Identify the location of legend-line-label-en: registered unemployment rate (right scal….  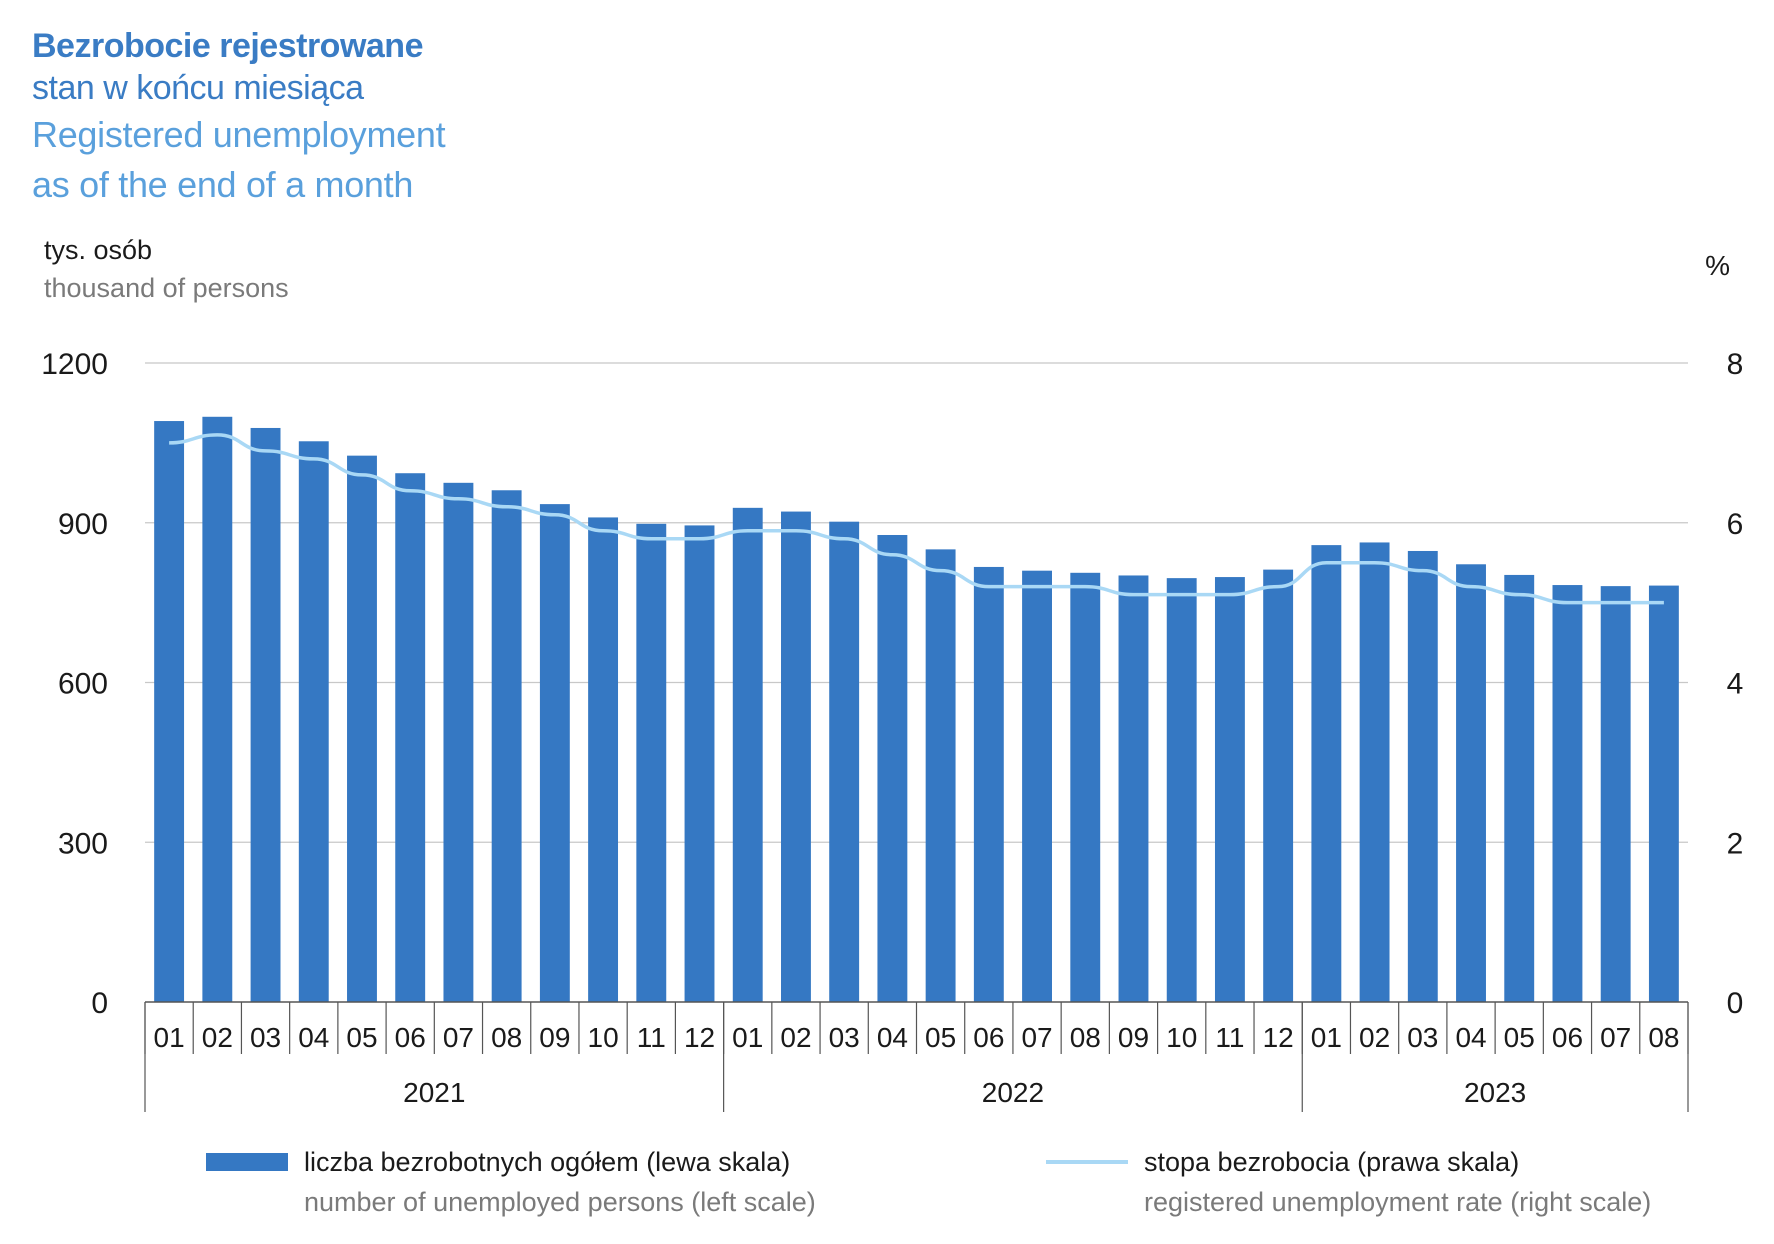
(1398, 1202).